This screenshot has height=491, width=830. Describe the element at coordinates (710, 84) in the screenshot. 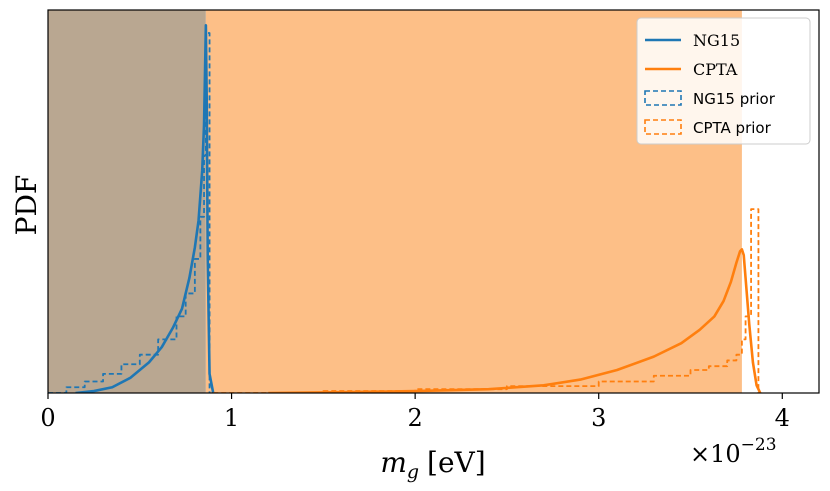

I see `legend-items: NG15 CPTA NG15 prior CPTA prior` at that location.